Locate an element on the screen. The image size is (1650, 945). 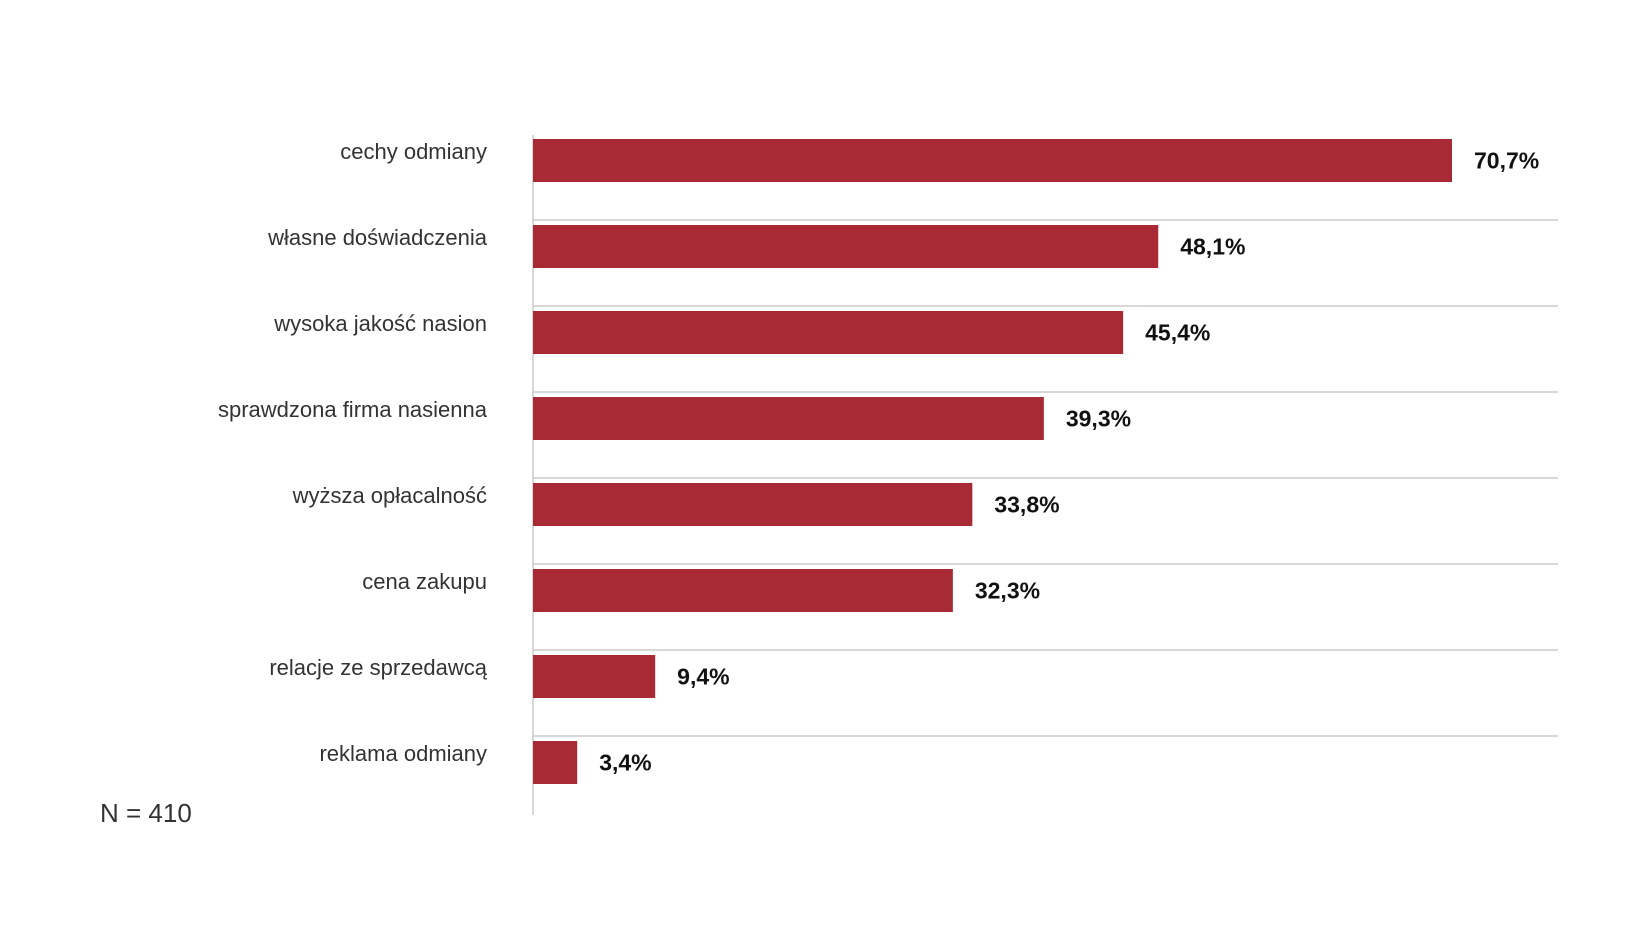
category-label: reklama odmiany is located at coordinates (403, 753).